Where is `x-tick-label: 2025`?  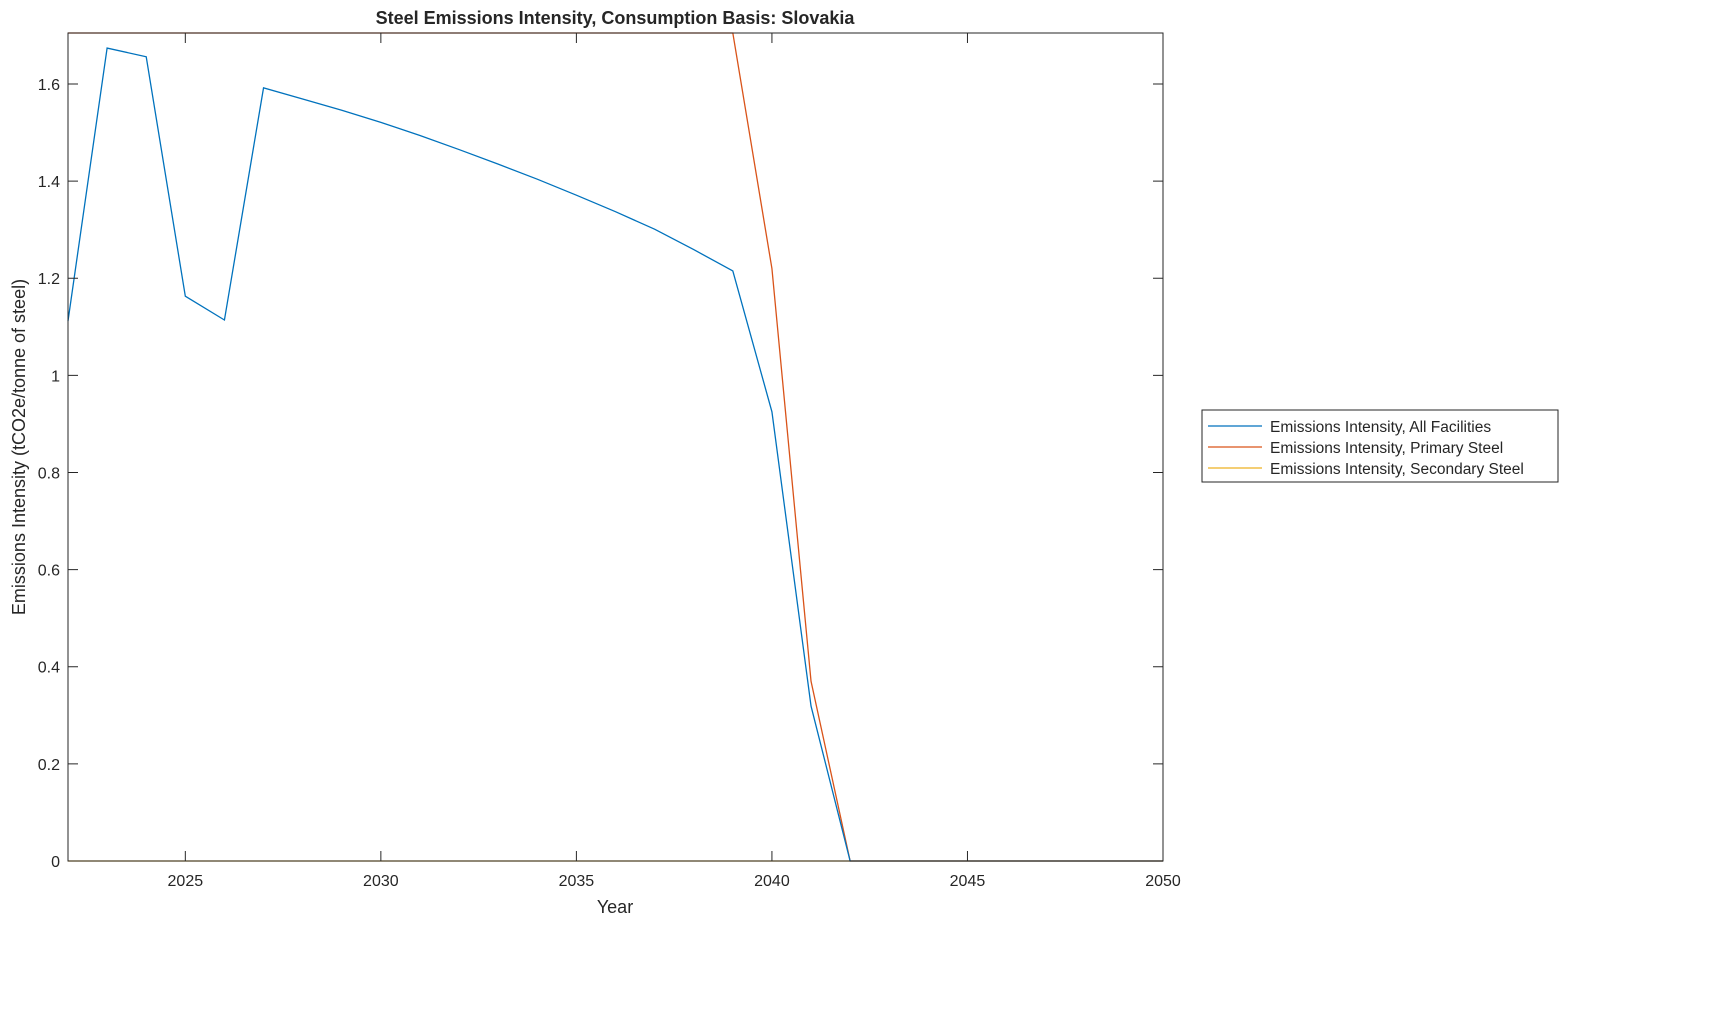
x-tick-label: 2025 is located at coordinates (186, 881).